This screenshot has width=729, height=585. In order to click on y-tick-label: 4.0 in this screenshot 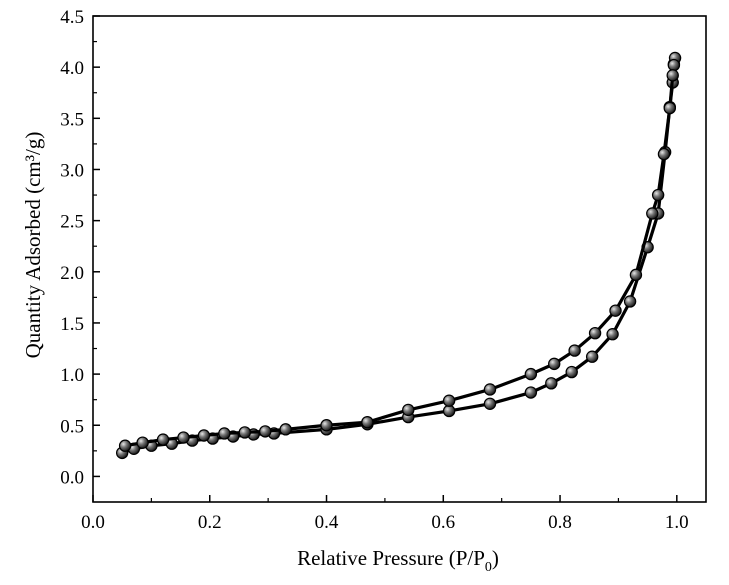, I will do `click(72, 68)`.